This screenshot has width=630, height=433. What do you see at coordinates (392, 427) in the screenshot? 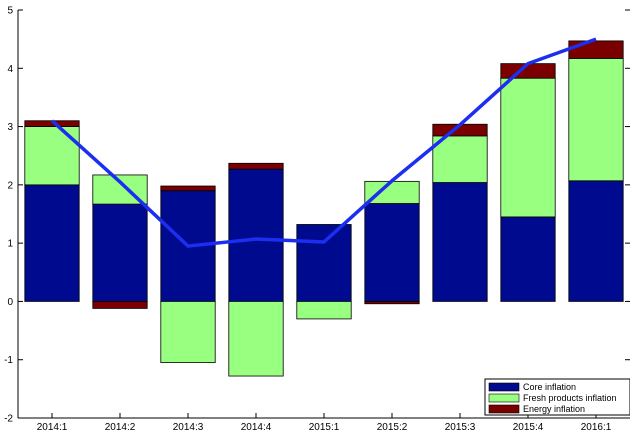
I see `x-tick-label: 2015:2` at bounding box center [392, 427].